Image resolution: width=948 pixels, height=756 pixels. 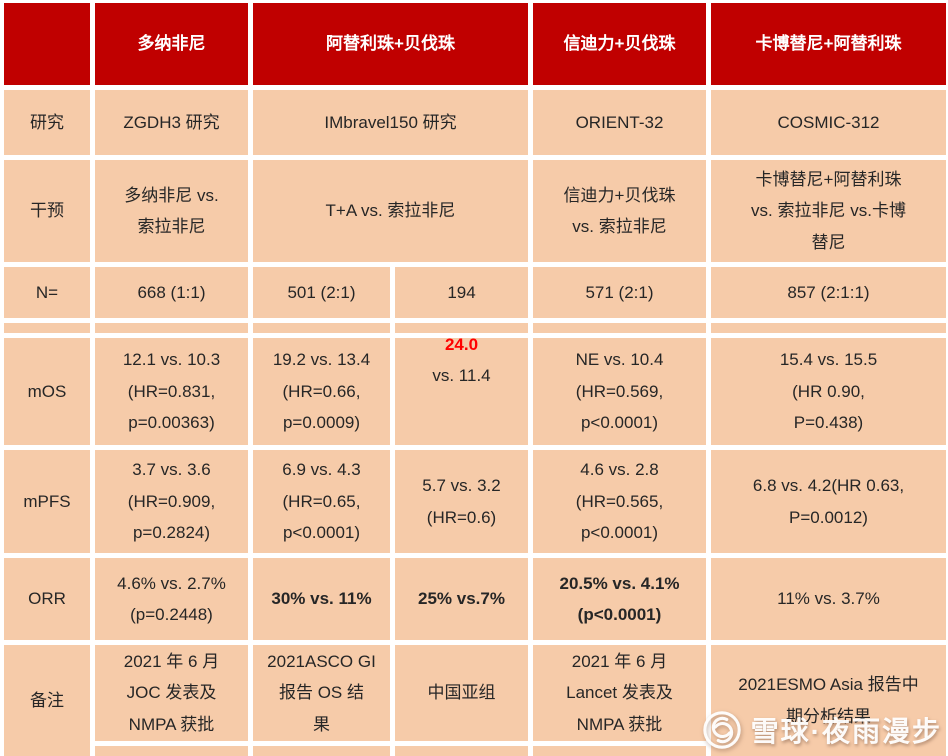 I want to click on cell-mpfs-cabo-atezo: 6.8 vs. 4.2(HR 0.63, P=0.0012), so click(x=828, y=501).